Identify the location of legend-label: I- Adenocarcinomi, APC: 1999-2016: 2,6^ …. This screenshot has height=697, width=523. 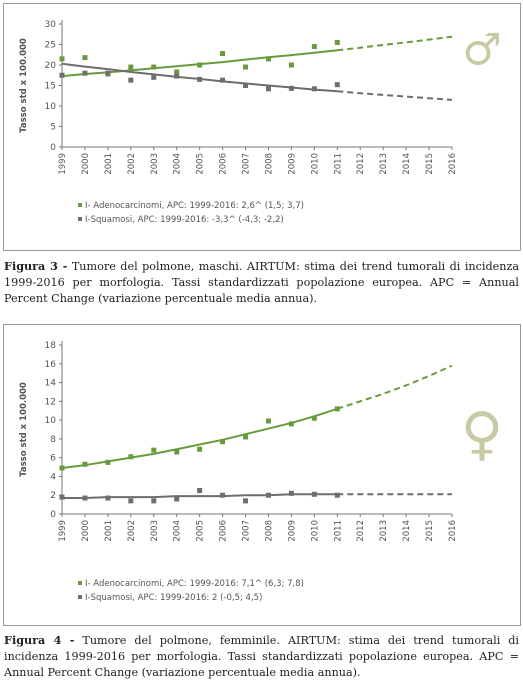
(194, 206).